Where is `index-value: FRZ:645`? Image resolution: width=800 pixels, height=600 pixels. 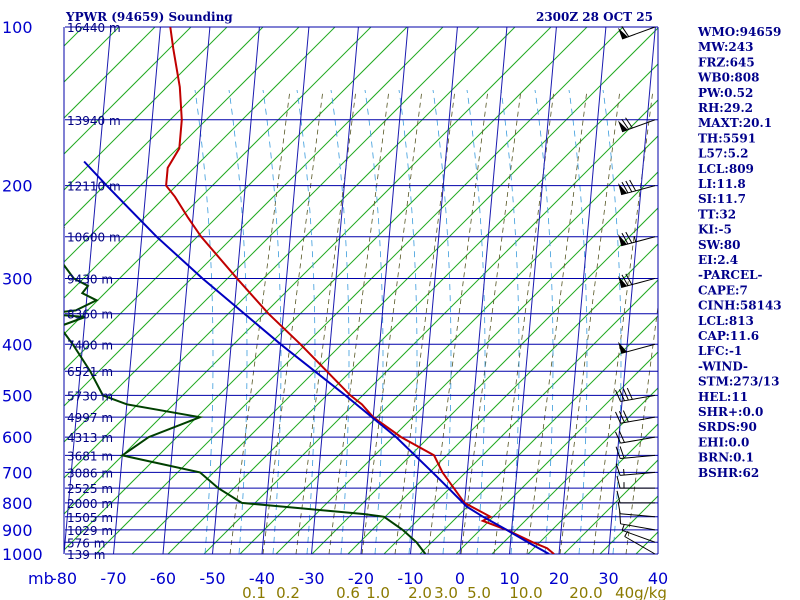 index-value: FRZ:645 is located at coordinates (726, 62).